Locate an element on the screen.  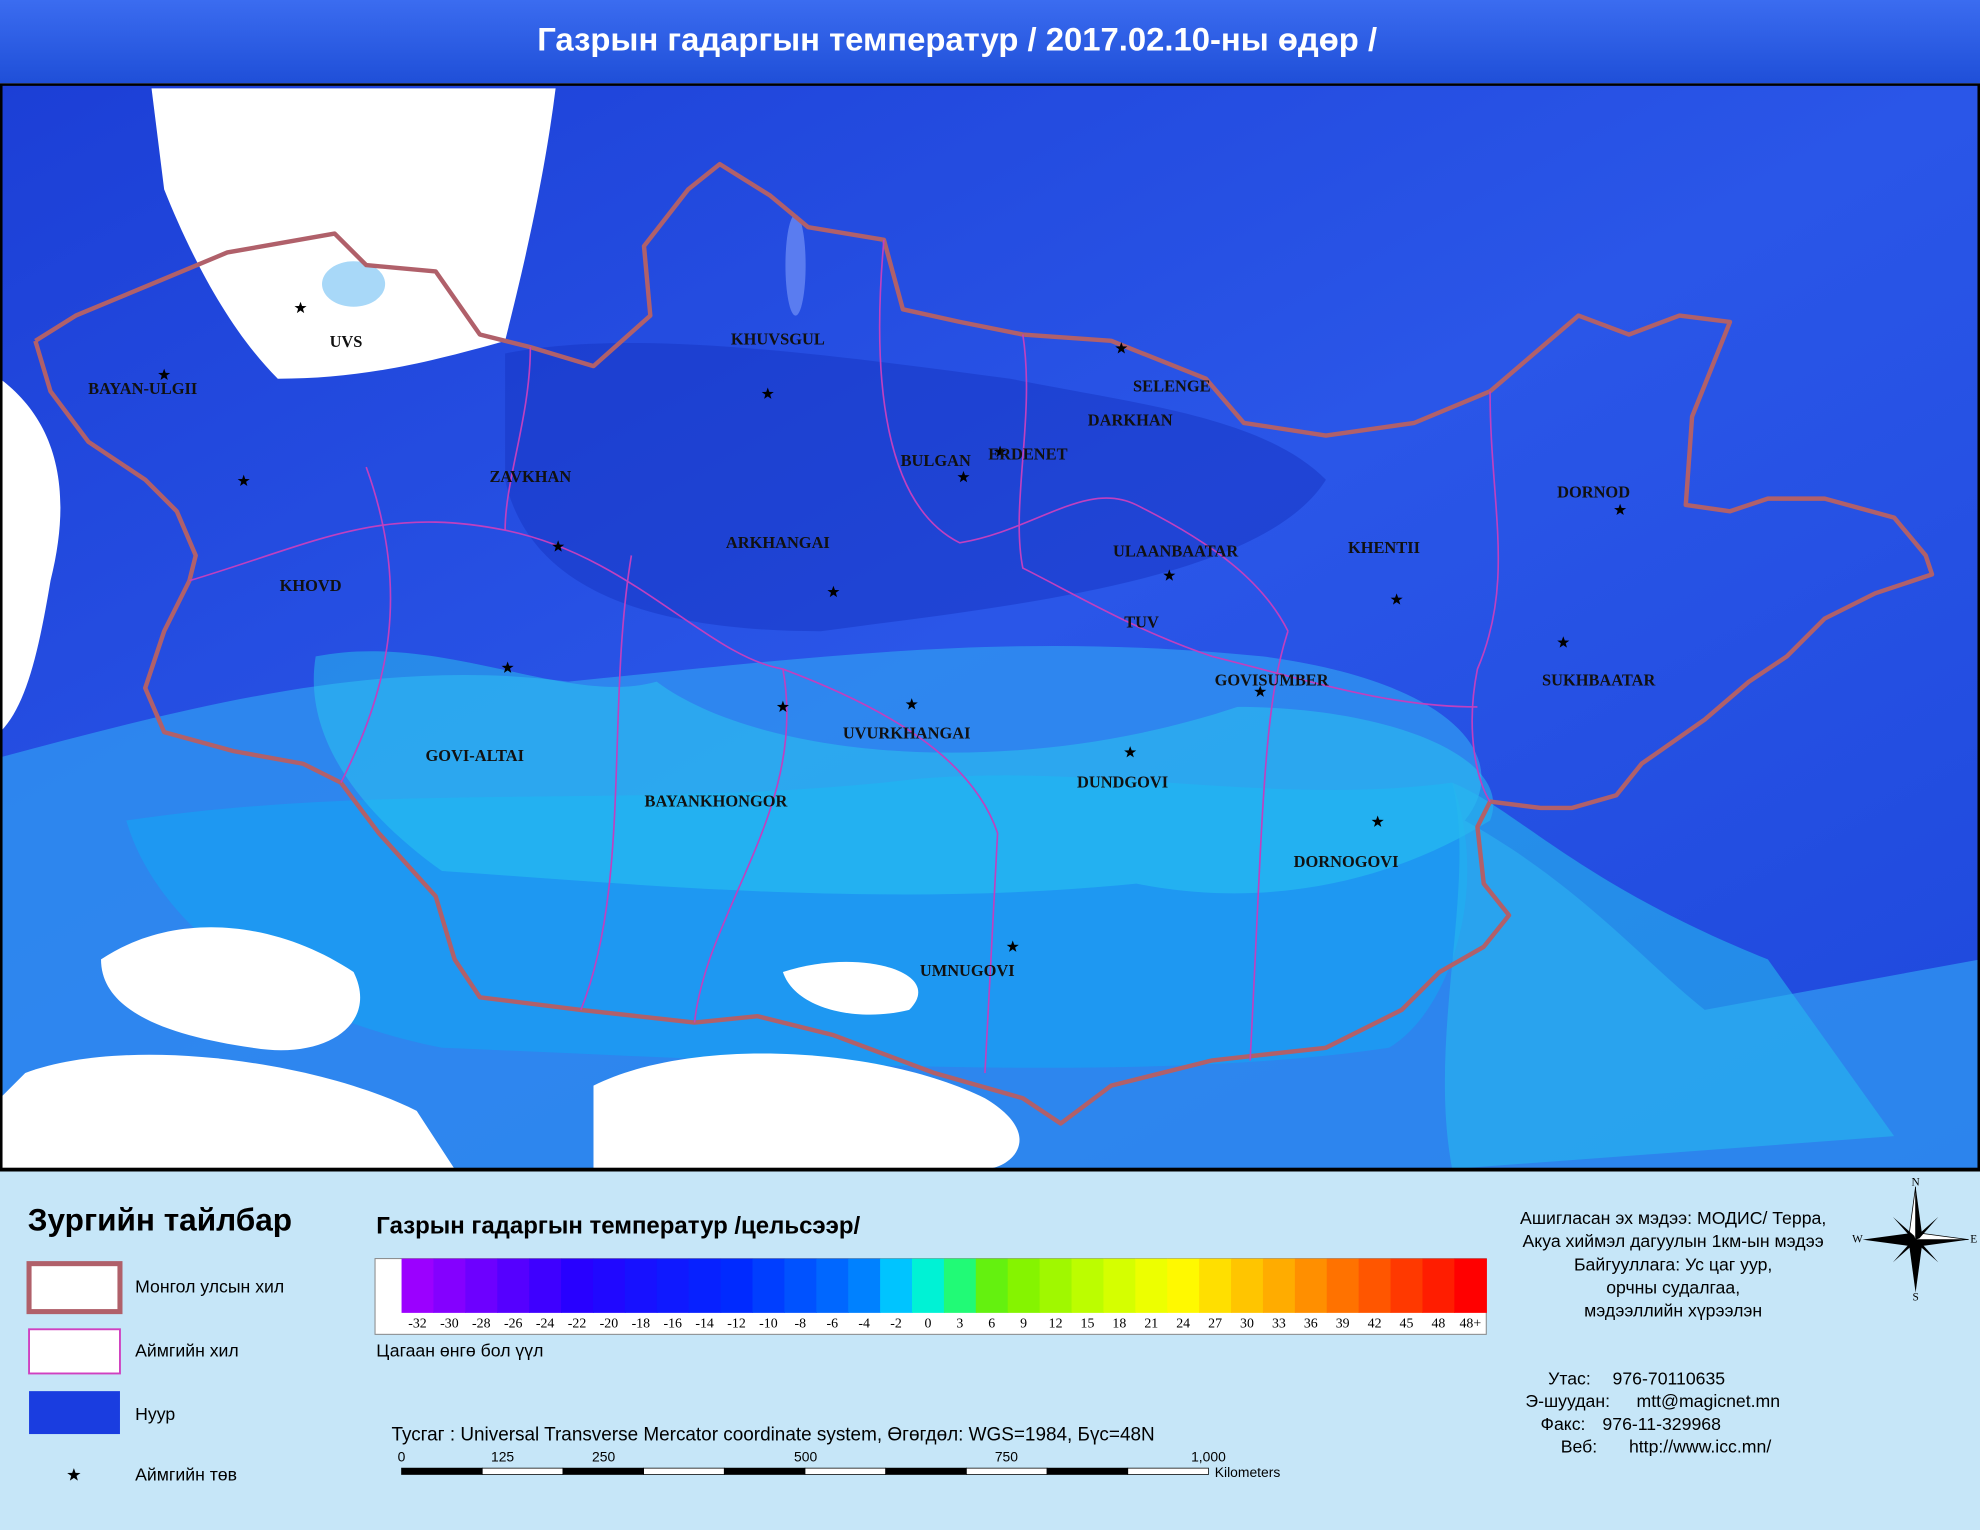
color-tick: -22 is located at coordinates (577, 1323).